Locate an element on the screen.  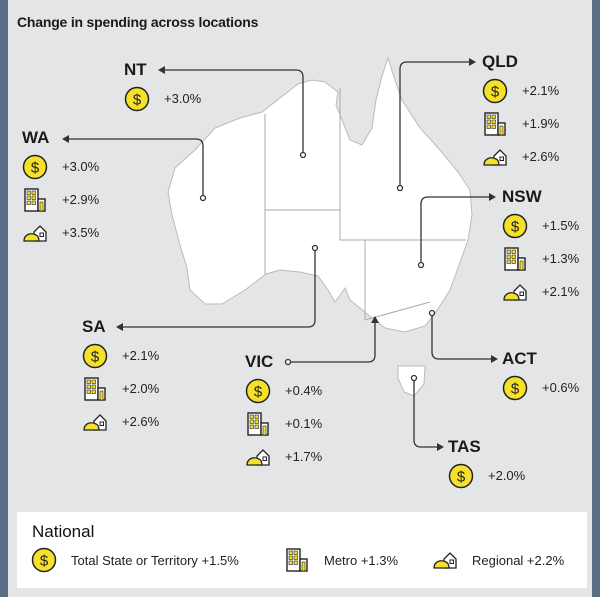
state-nt: NT +3.0% is located at coordinates (162, 87).